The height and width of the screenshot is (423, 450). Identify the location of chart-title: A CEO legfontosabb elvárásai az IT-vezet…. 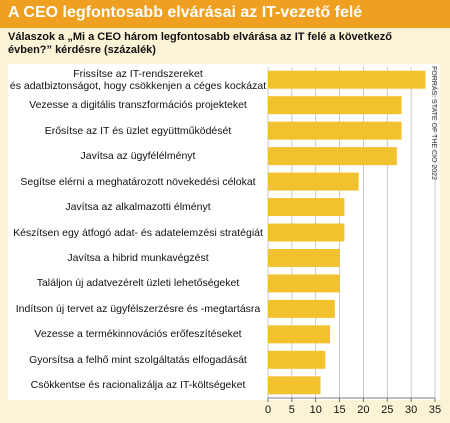
(185, 12).